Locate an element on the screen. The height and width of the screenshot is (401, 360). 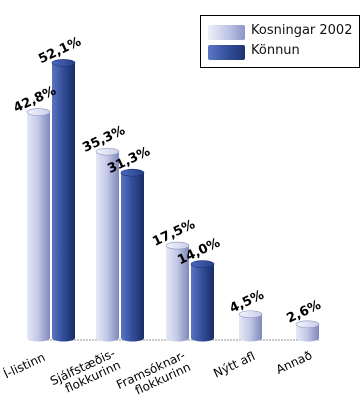
legend-label-konnun: Könnun is located at coordinates (275, 50).